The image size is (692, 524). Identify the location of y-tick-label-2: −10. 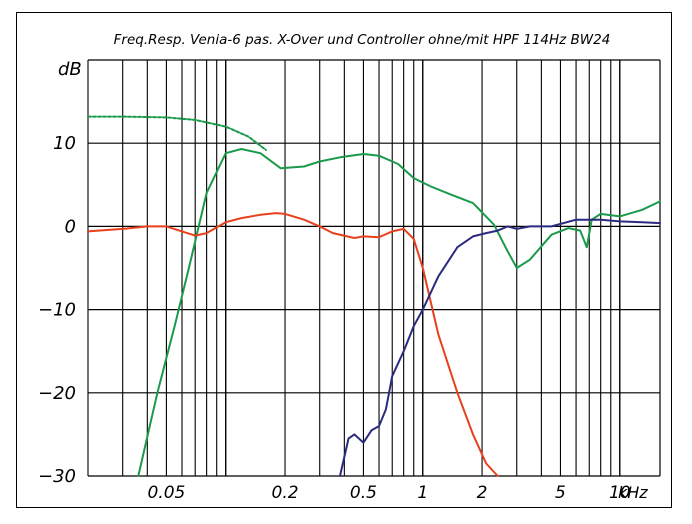
(57, 310).